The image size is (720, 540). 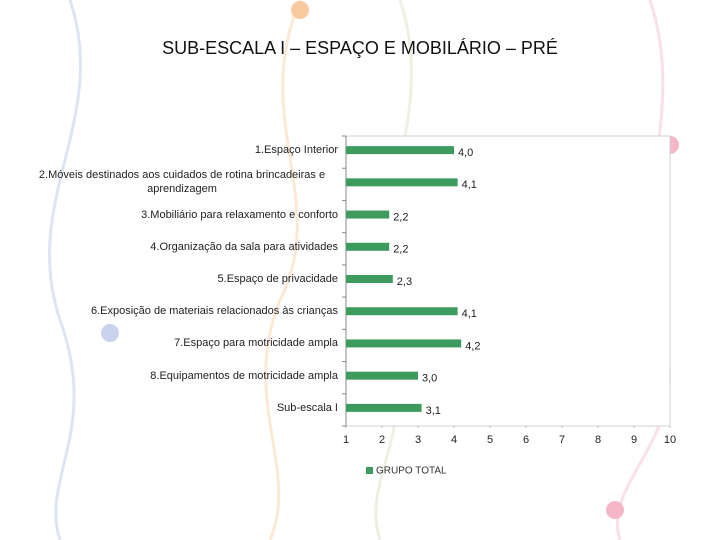 I want to click on category-label: Sub-escala I, so click(x=307, y=407).